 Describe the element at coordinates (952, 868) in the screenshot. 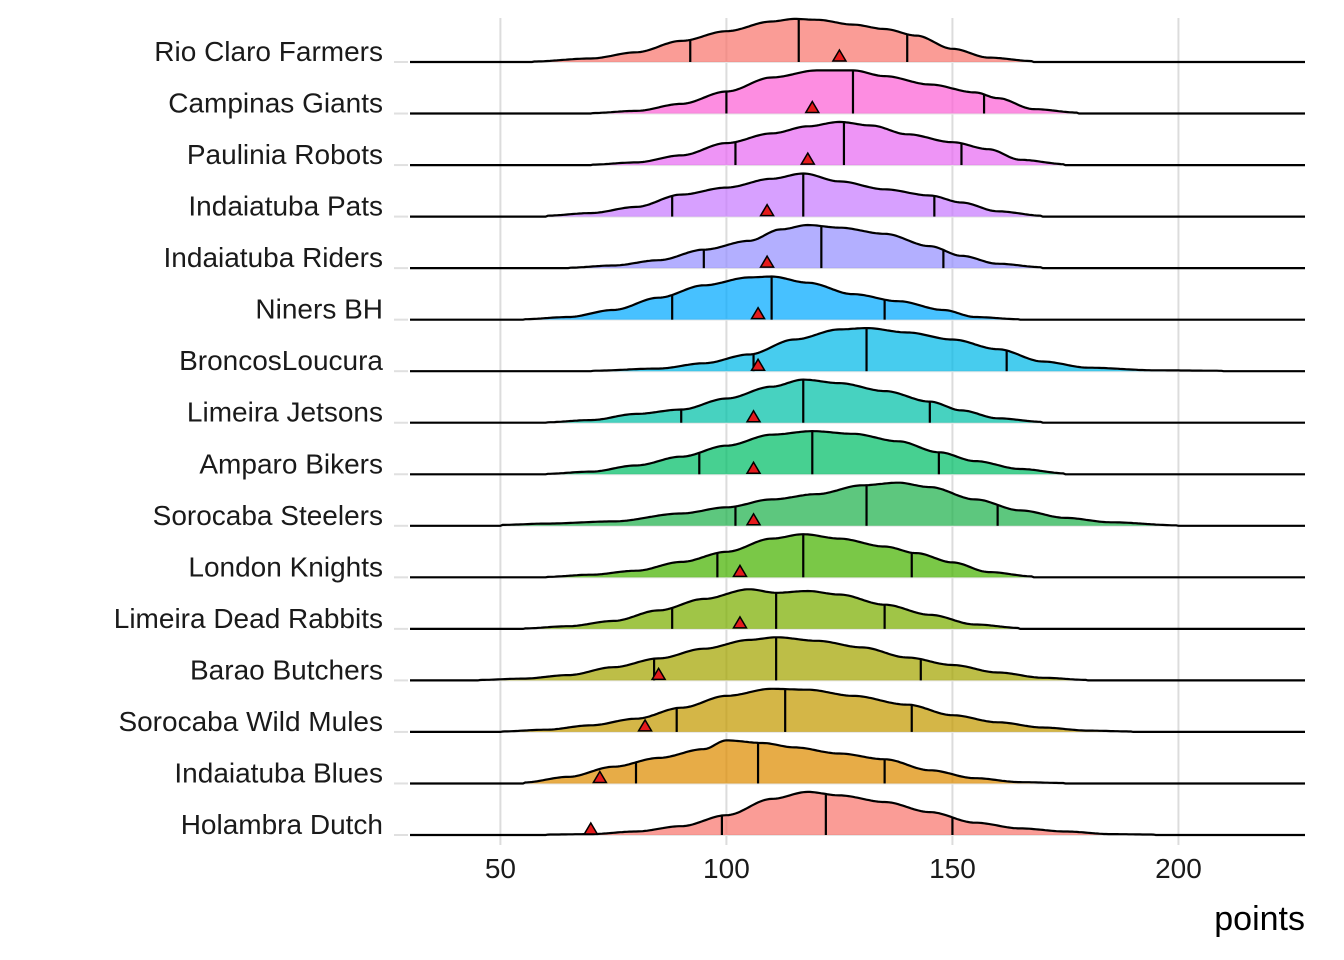

I see `x-tick-label: 150` at that location.